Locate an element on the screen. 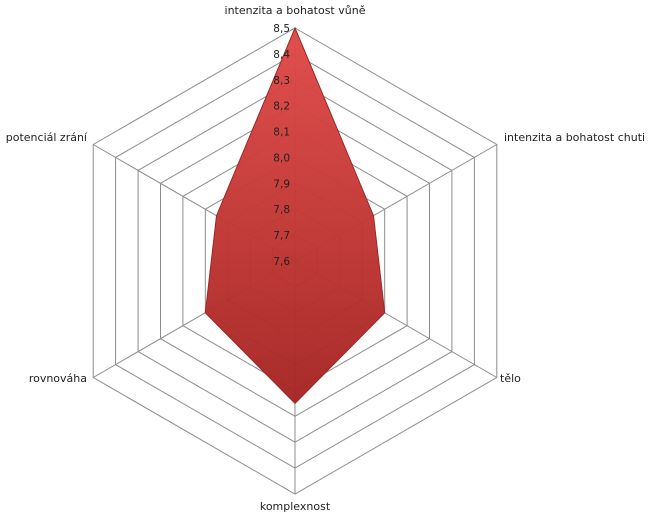 Image resolution: width=648 pixels, height=517 pixels. tick-label: 8,1 is located at coordinates (281, 133).